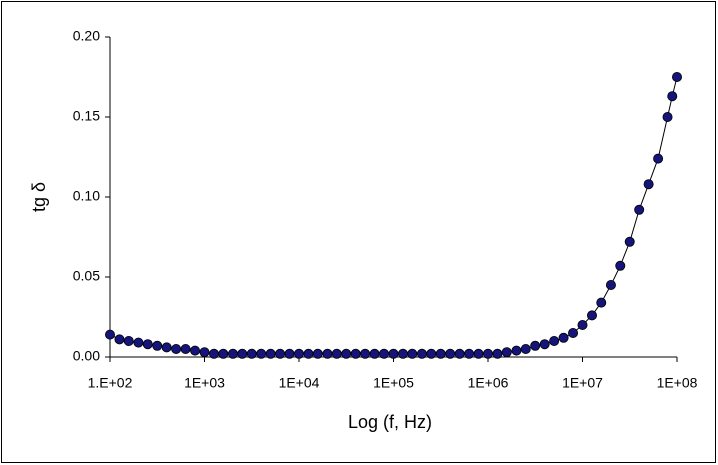 This screenshot has width=718, height=465. I want to click on y-tick-label: 0.20, so click(86, 36).